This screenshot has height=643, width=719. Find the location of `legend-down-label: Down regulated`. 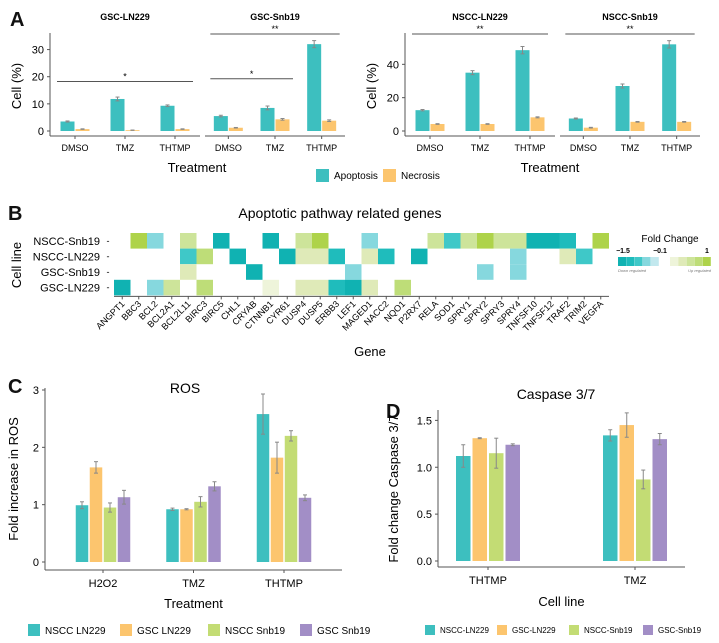

legend-down-label: Down regulated is located at coordinates (632, 270).